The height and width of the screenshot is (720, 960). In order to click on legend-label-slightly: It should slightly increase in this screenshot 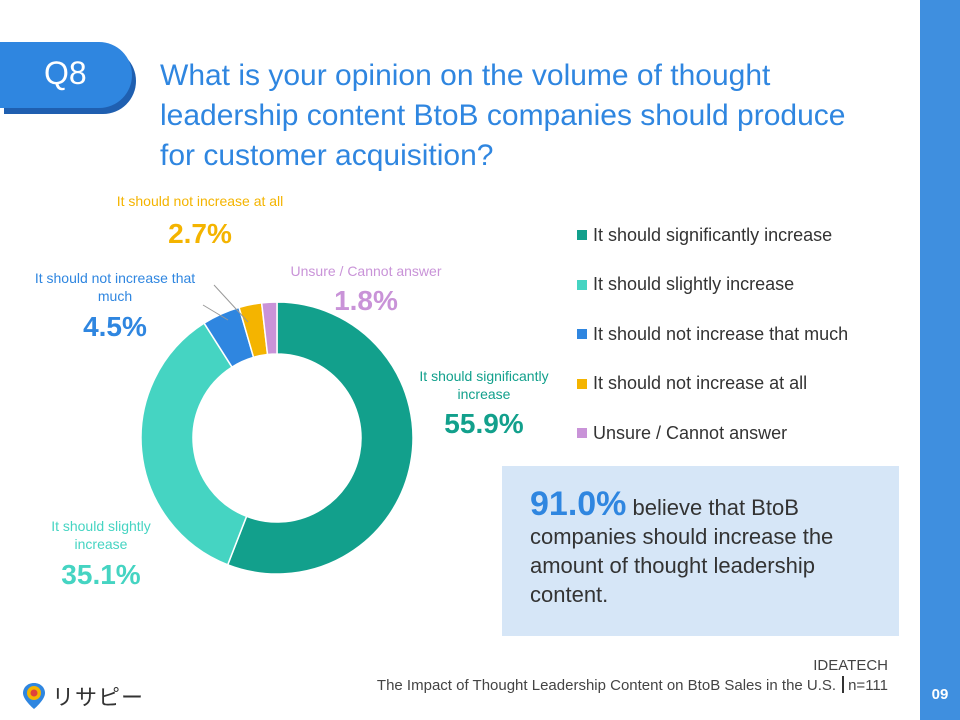, I will do `click(694, 284)`.